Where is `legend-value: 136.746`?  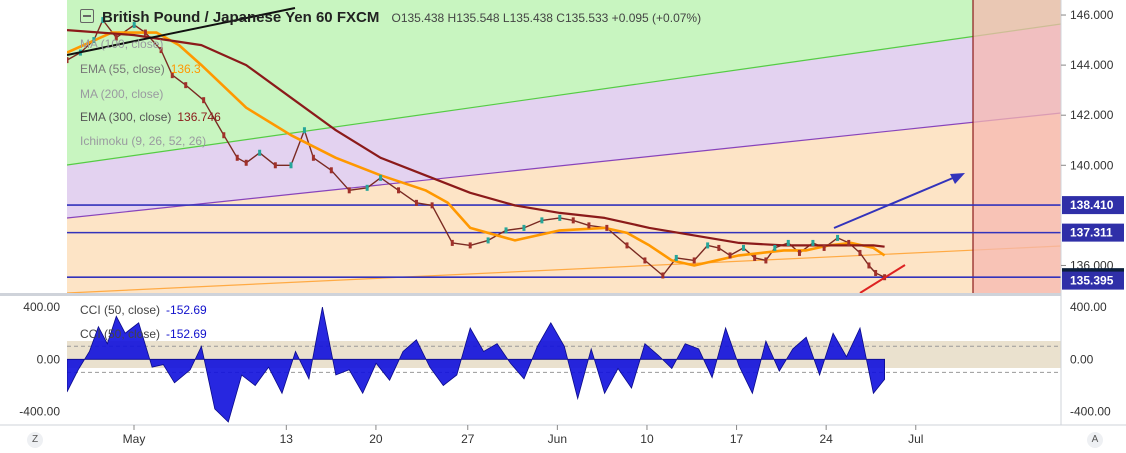 legend-value: 136.746 is located at coordinates (199, 117).